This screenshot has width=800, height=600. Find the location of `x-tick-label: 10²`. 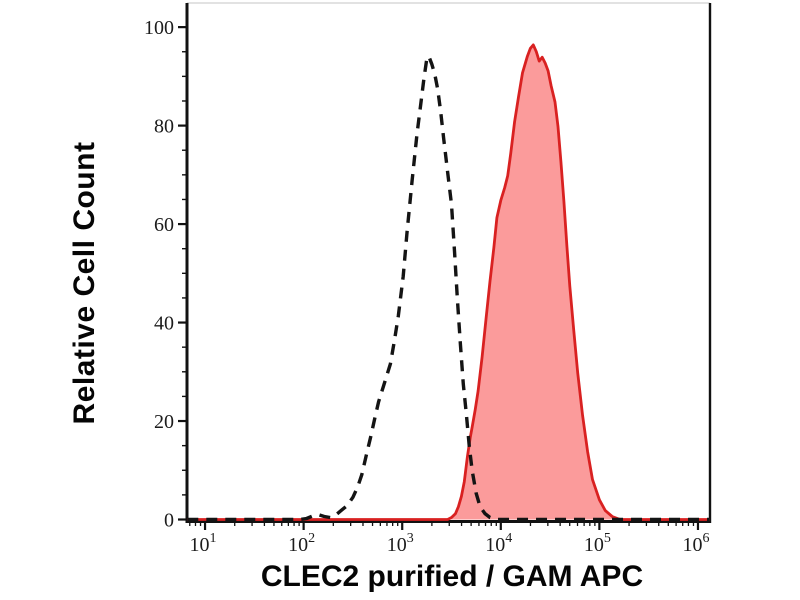

x-tick-label: 10² is located at coordinates (301, 543).